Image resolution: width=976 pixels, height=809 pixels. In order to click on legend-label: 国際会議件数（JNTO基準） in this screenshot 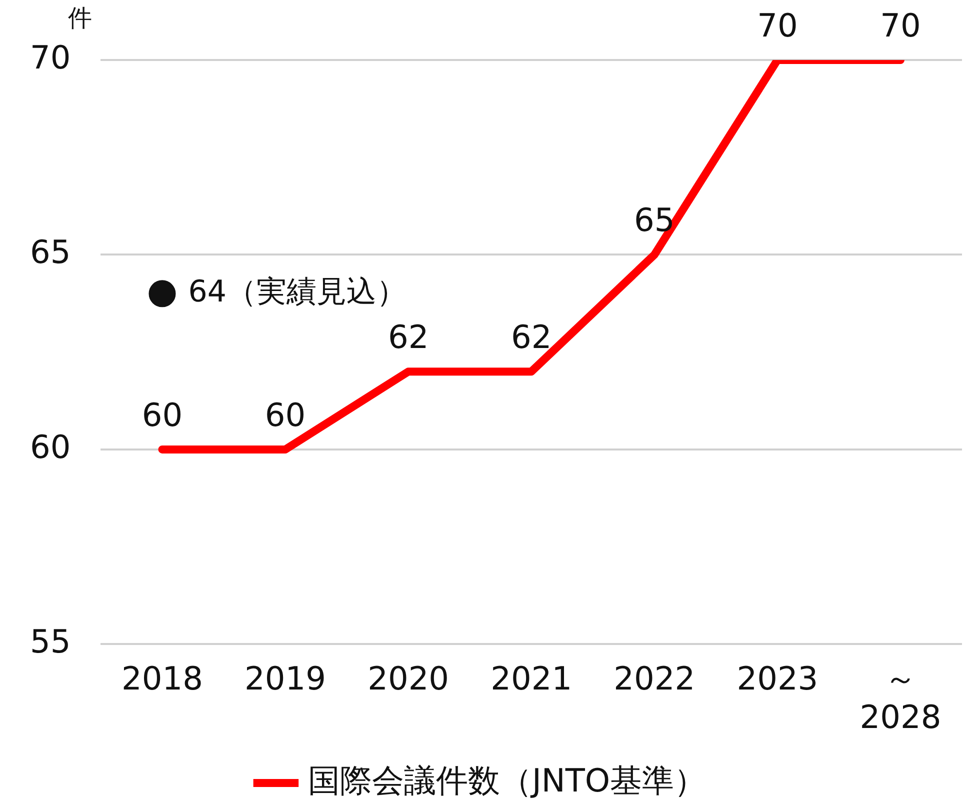, I will do `click(507, 780)`.